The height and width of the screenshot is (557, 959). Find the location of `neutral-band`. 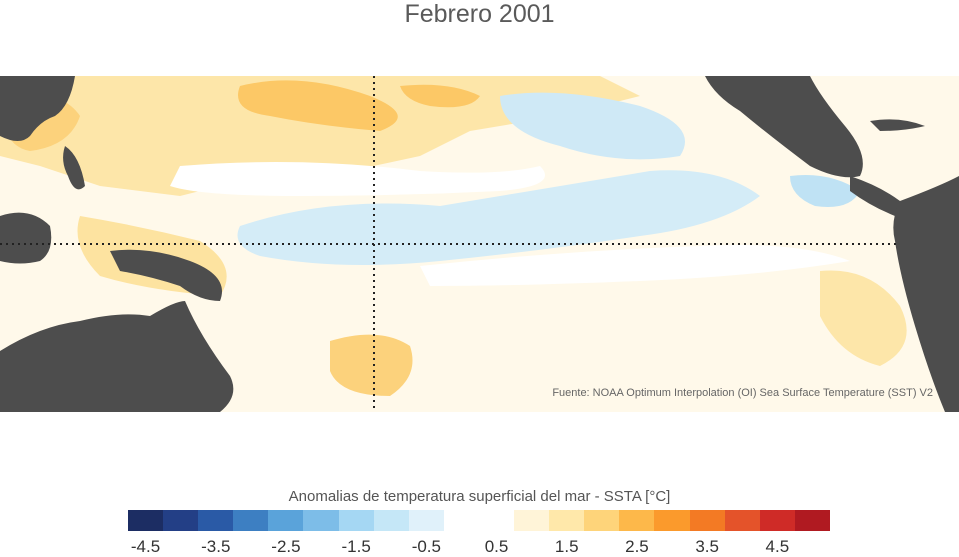

neutral-band is located at coordinates (357, 179).